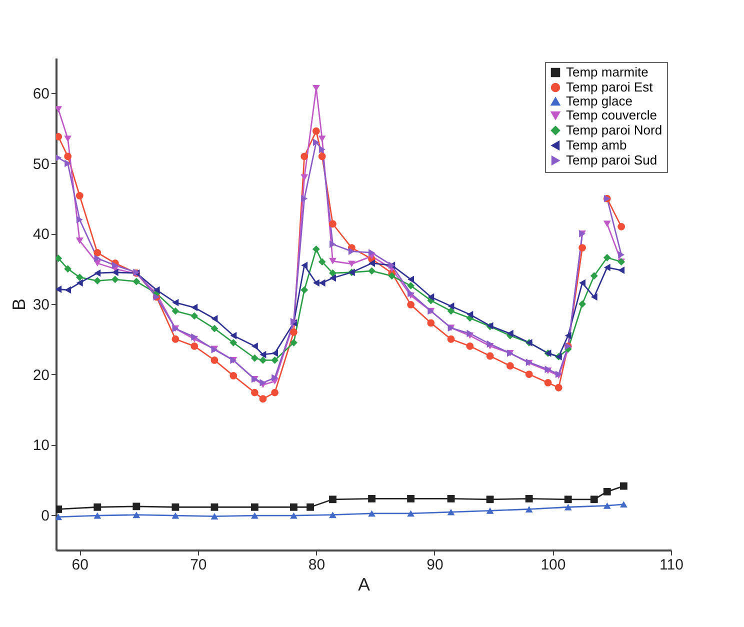 This screenshot has width=744, height=627. Describe the element at coordinates (41, 94) in the screenshot. I see `y-tick-label: 60` at that location.